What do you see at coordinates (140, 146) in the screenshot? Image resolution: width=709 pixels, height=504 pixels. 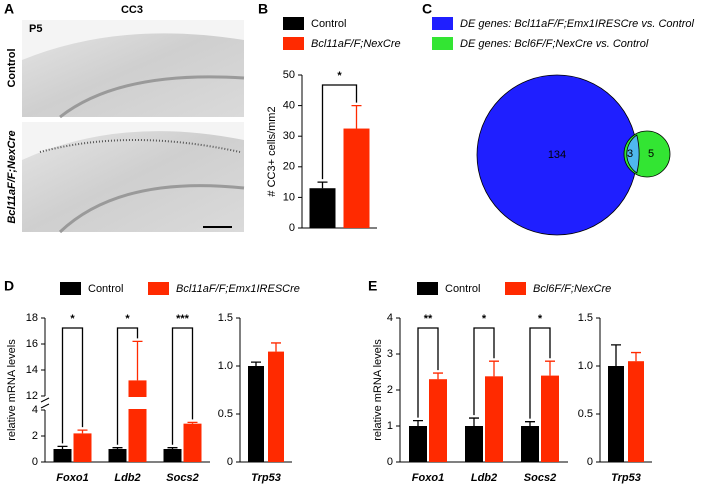 I see `micrograph-cells` at bounding box center [140, 146].